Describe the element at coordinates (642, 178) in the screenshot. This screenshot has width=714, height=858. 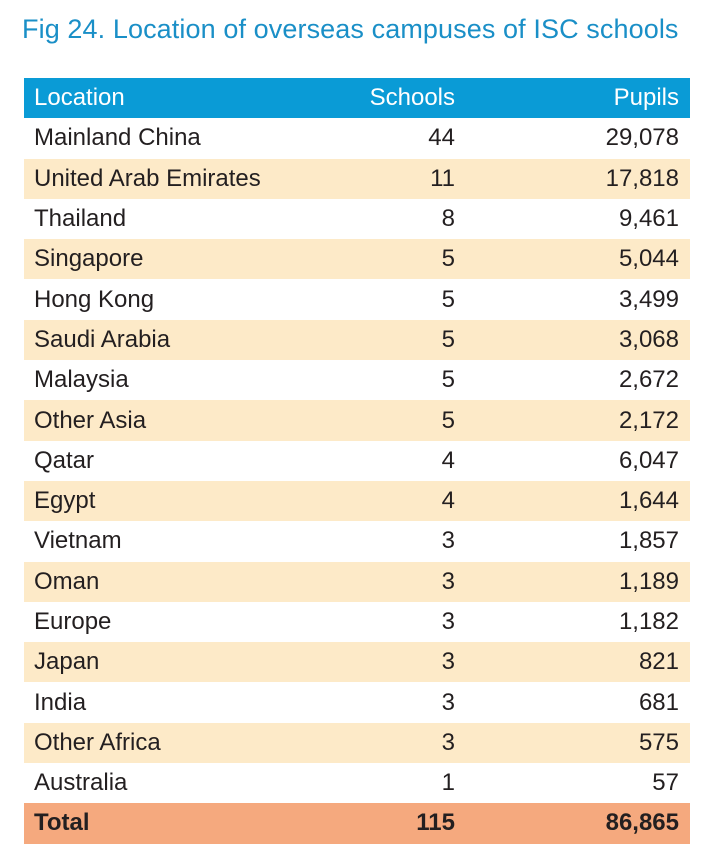
I see `row-pupils: 17,818` at that location.